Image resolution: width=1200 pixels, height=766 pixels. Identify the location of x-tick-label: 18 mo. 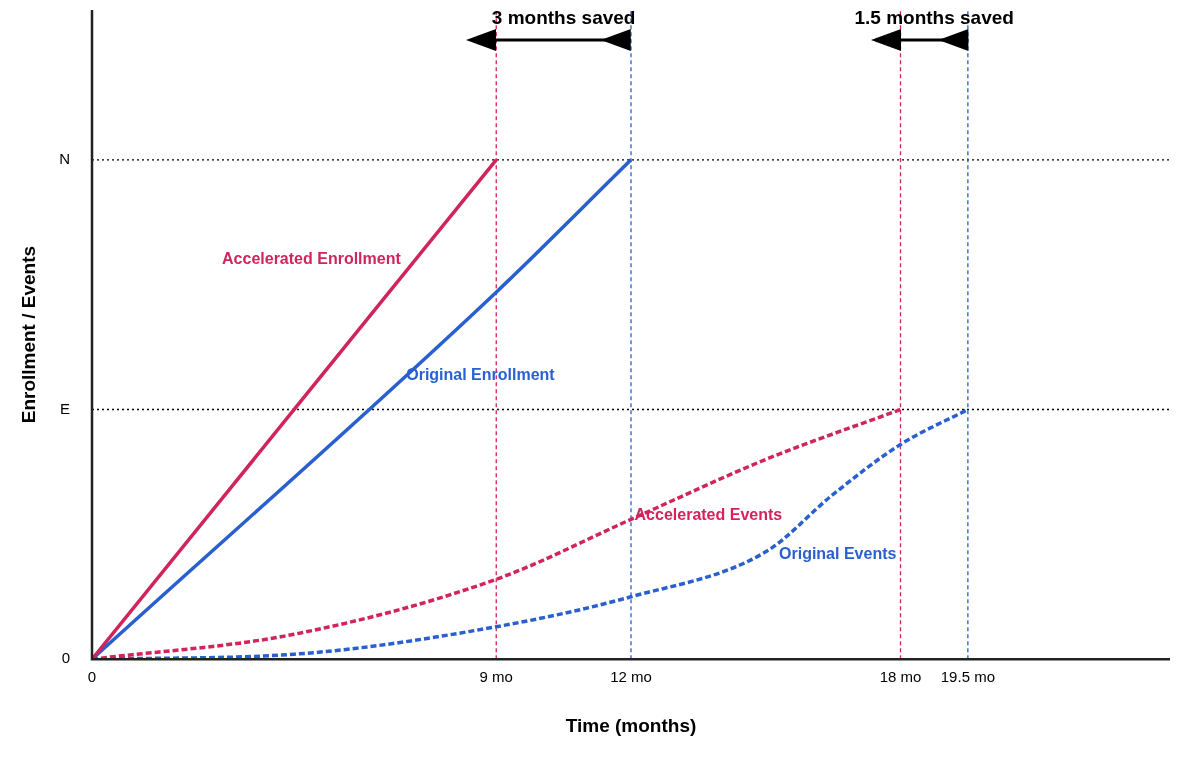
(900, 677).